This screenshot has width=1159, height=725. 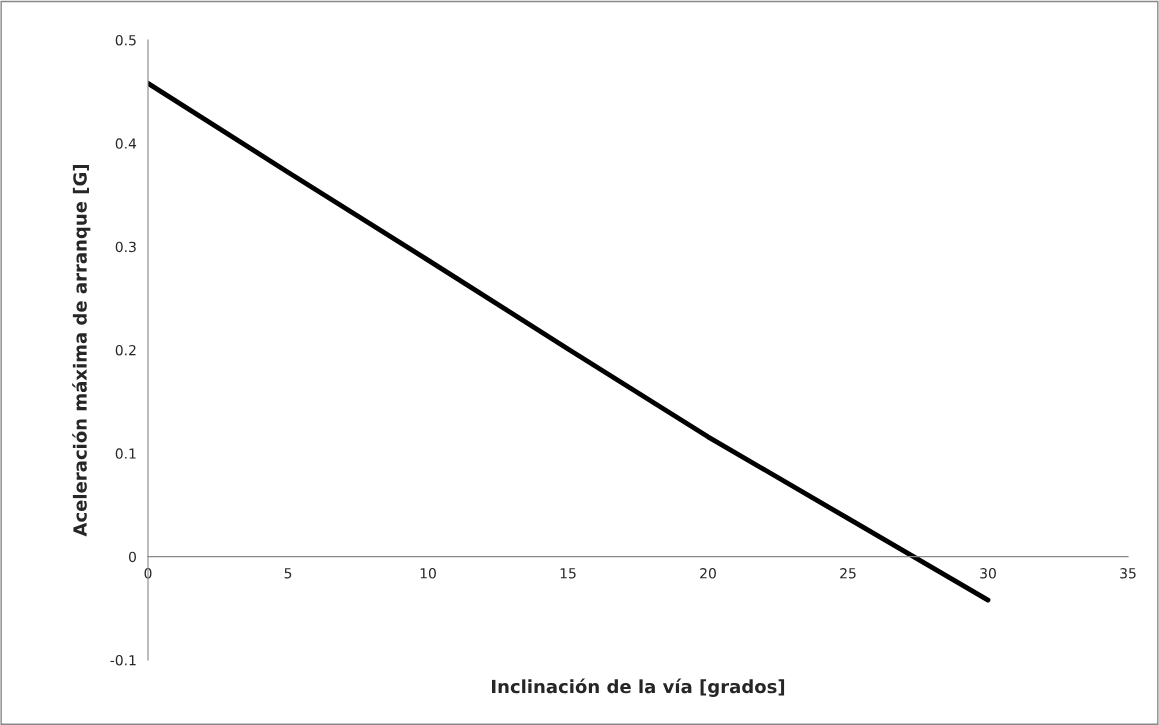 I want to click on y-tick-label: 0, so click(x=132, y=557).